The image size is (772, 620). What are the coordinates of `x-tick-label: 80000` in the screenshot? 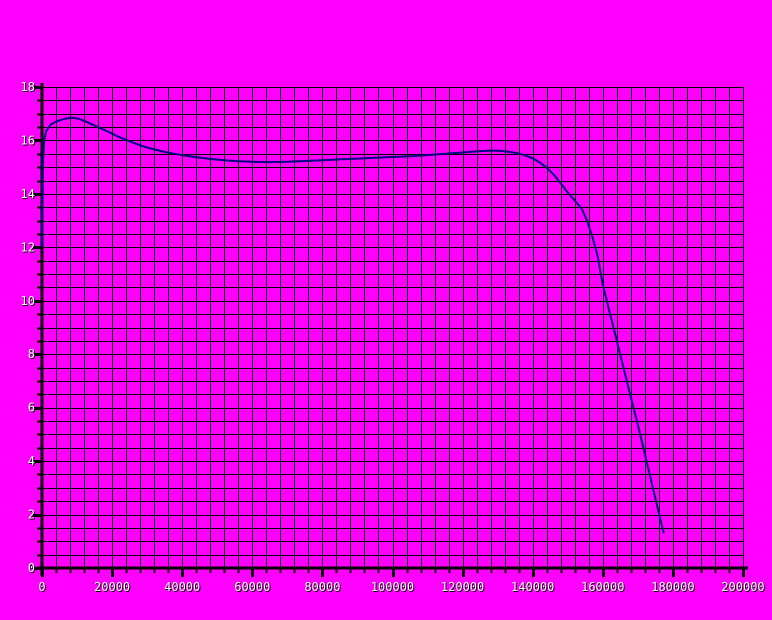 It's located at (322, 587).